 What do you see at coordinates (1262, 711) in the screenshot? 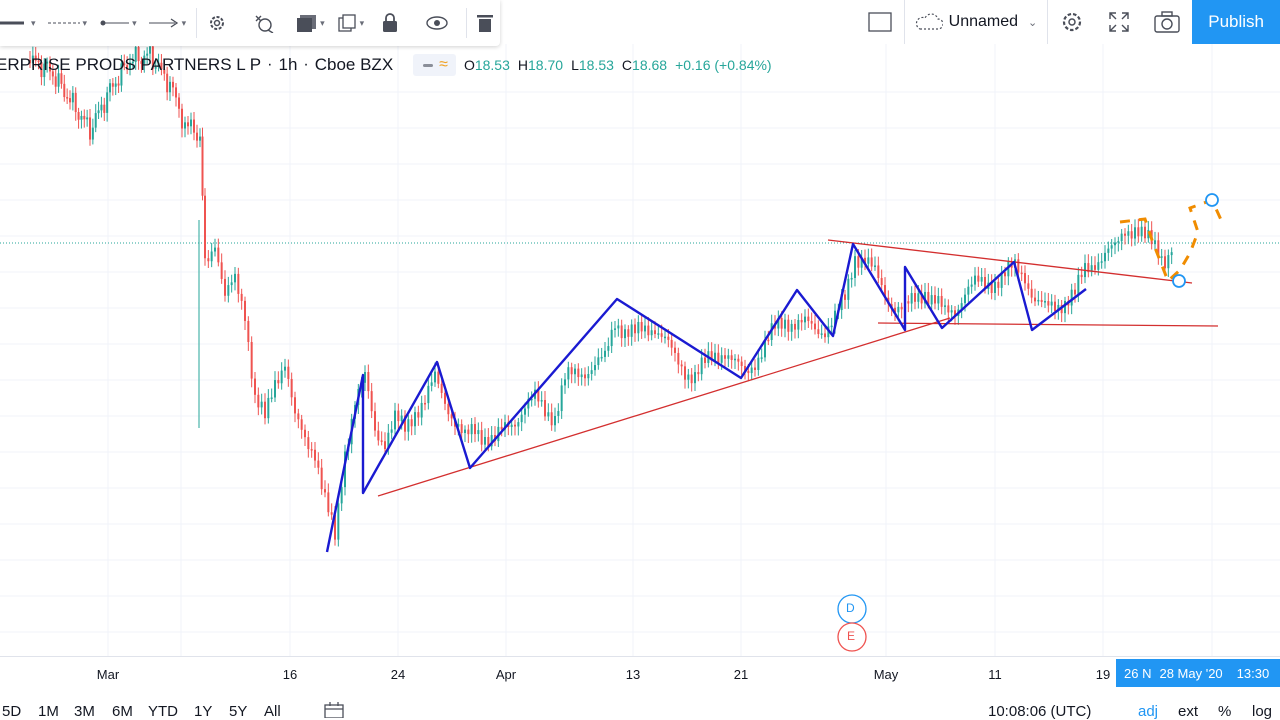
I see `log-toggle: log` at bounding box center [1262, 711].